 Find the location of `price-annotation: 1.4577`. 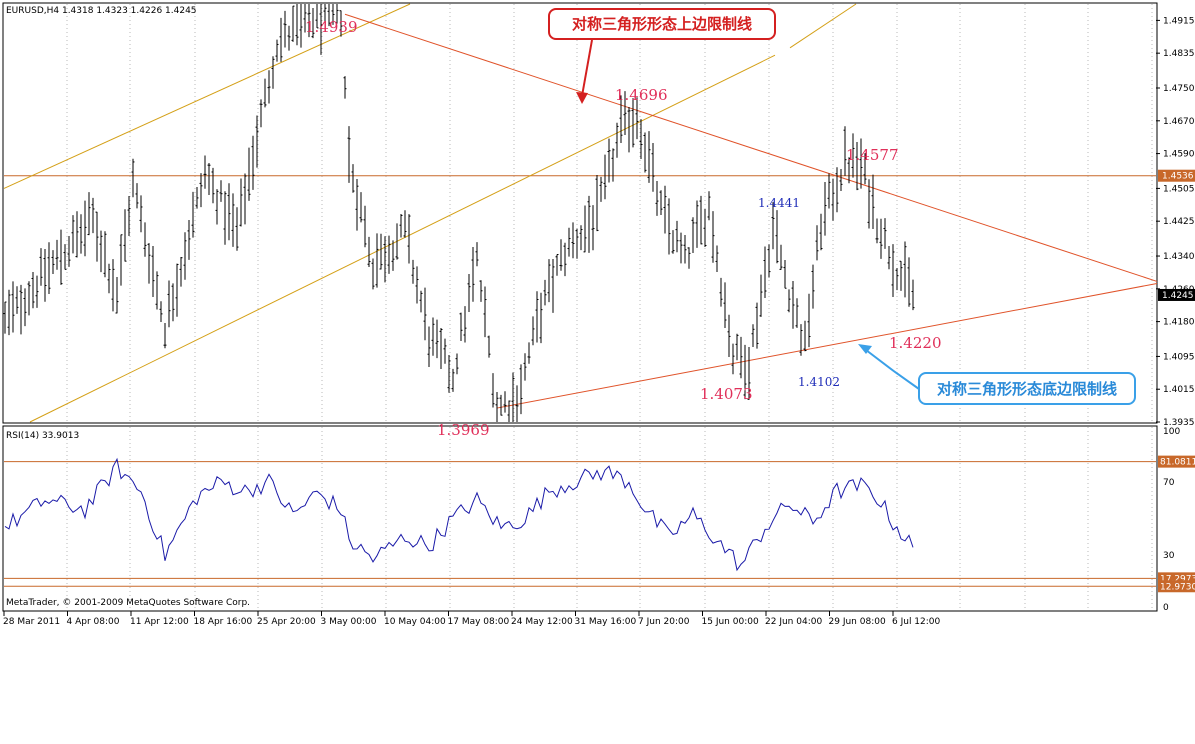

price-annotation: 1.4577 is located at coordinates (872, 155).